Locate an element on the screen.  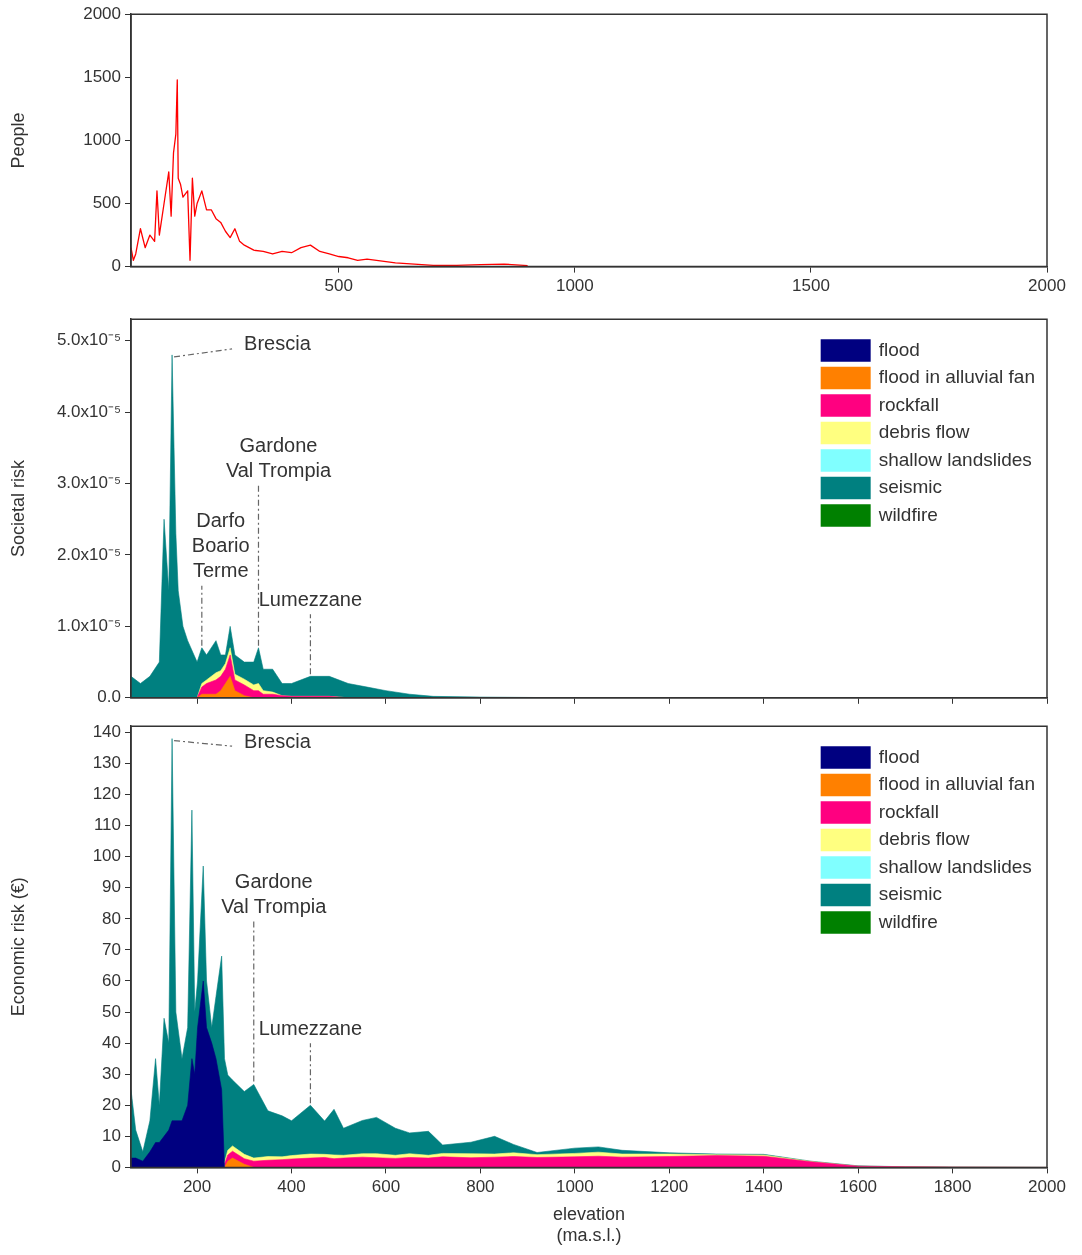
y-tick-label: 100 is located at coordinates (106, 856).